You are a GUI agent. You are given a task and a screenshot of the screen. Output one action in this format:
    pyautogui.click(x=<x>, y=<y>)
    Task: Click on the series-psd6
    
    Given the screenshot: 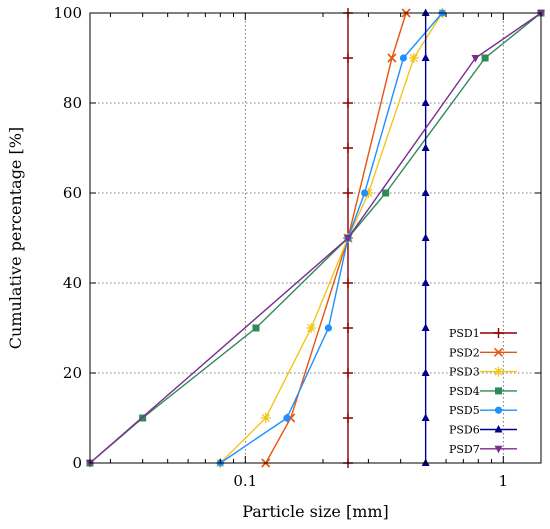 What is the action you would take?
    pyautogui.click(x=425, y=237)
    